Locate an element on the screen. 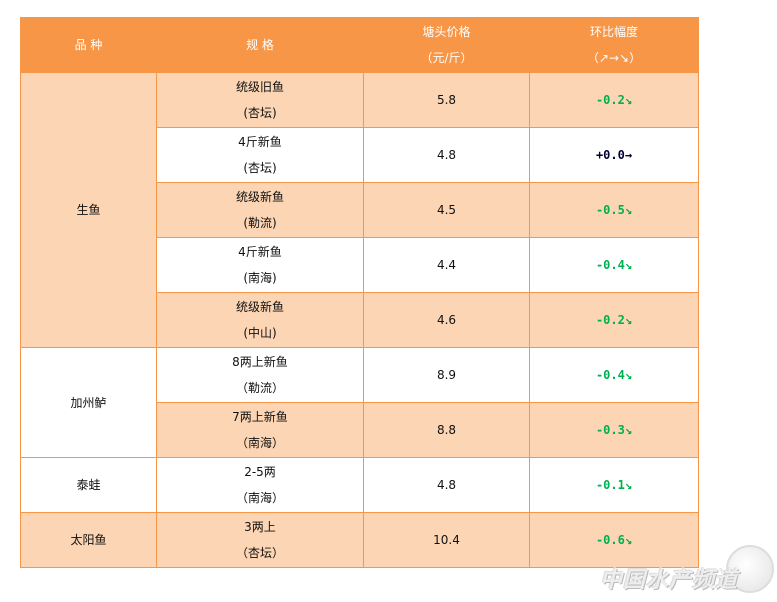  price-cell: 8.9 is located at coordinates (446, 375).